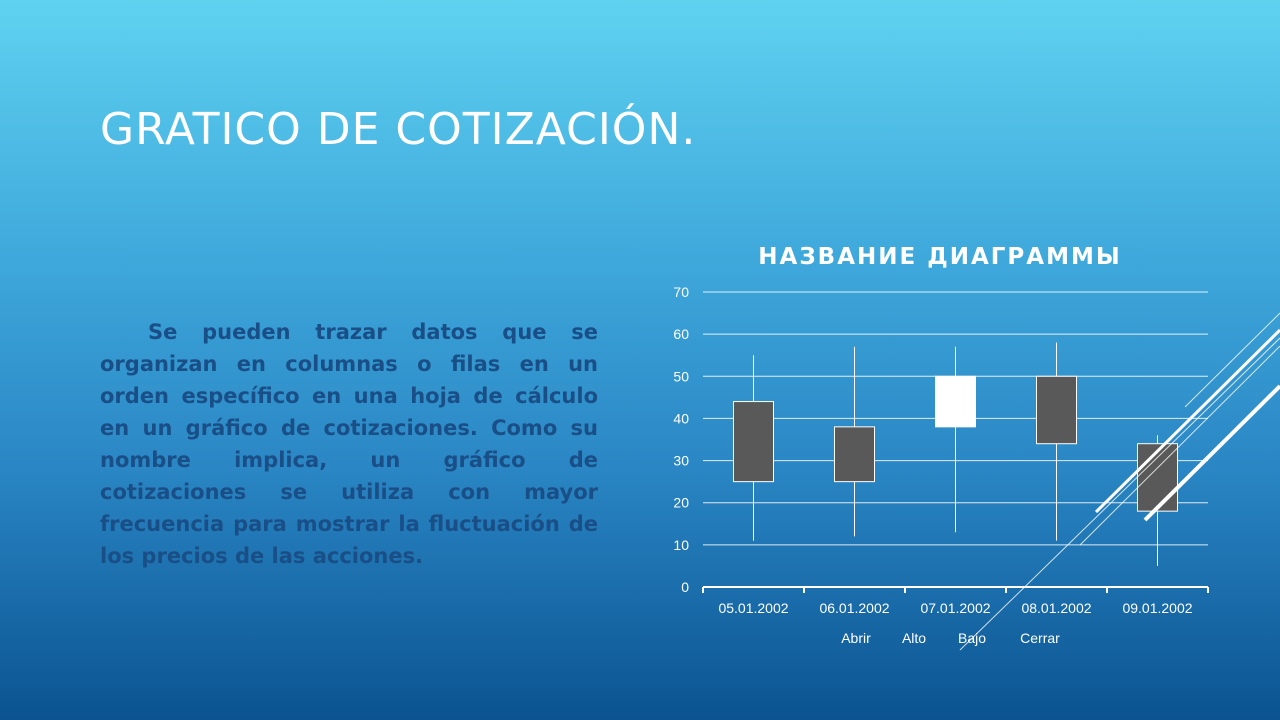  I want to click on x-tick-label: 06.01.2002, so click(854, 608).